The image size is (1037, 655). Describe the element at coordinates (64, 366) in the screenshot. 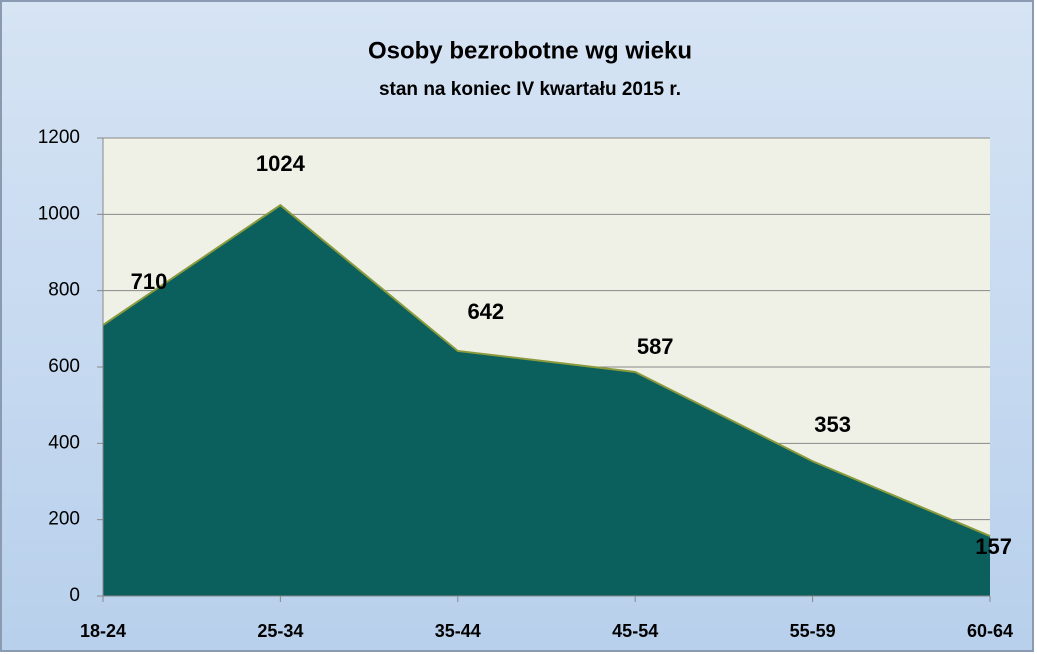

I see `y-tick-label: 600` at that location.